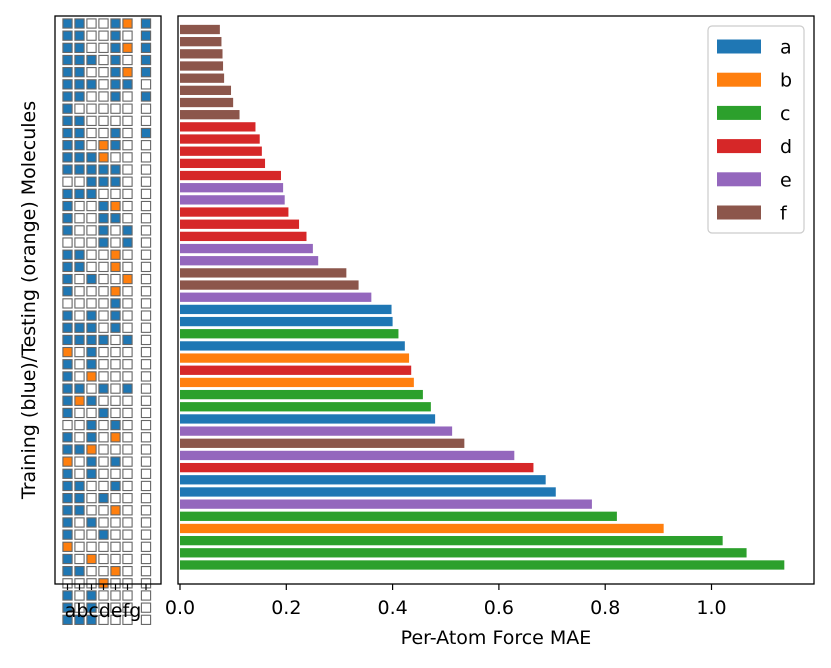 Image resolution: width=831 pixels, height=668 pixels. Describe the element at coordinates (739, 112) in the screenshot. I see `legend-swatch-c` at that location.